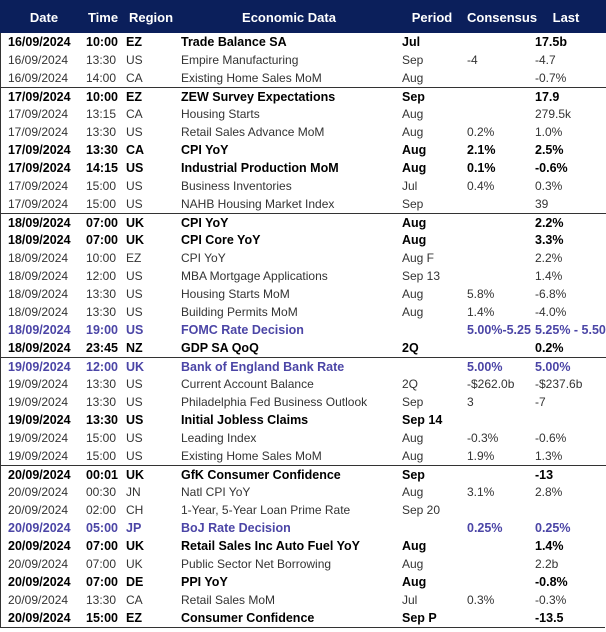 This screenshot has width=606, height=632. I want to click on table-row: 18/09/2024 23:45 NZ GDP SA QoQ 2Q 0.2%, so click(303, 348).